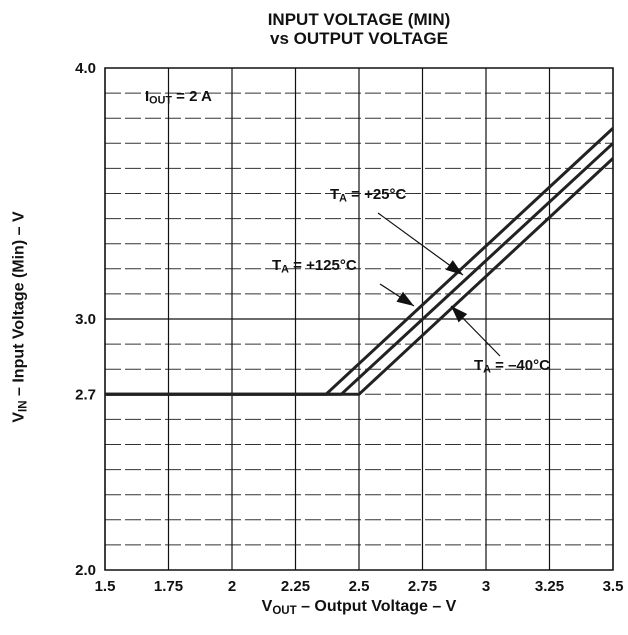 The height and width of the screenshot is (635, 628). I want to click on annotation-ta-125: TA = +125°C, so click(314, 266).